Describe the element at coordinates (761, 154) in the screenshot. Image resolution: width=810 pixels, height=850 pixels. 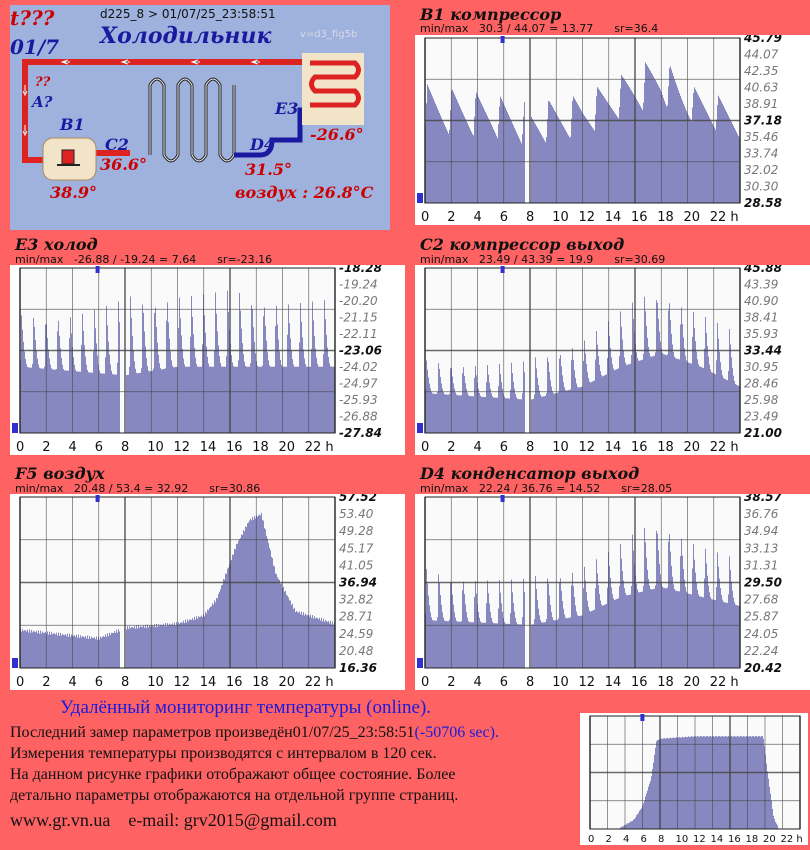
I see `y-tick-label: 33.74` at that location.